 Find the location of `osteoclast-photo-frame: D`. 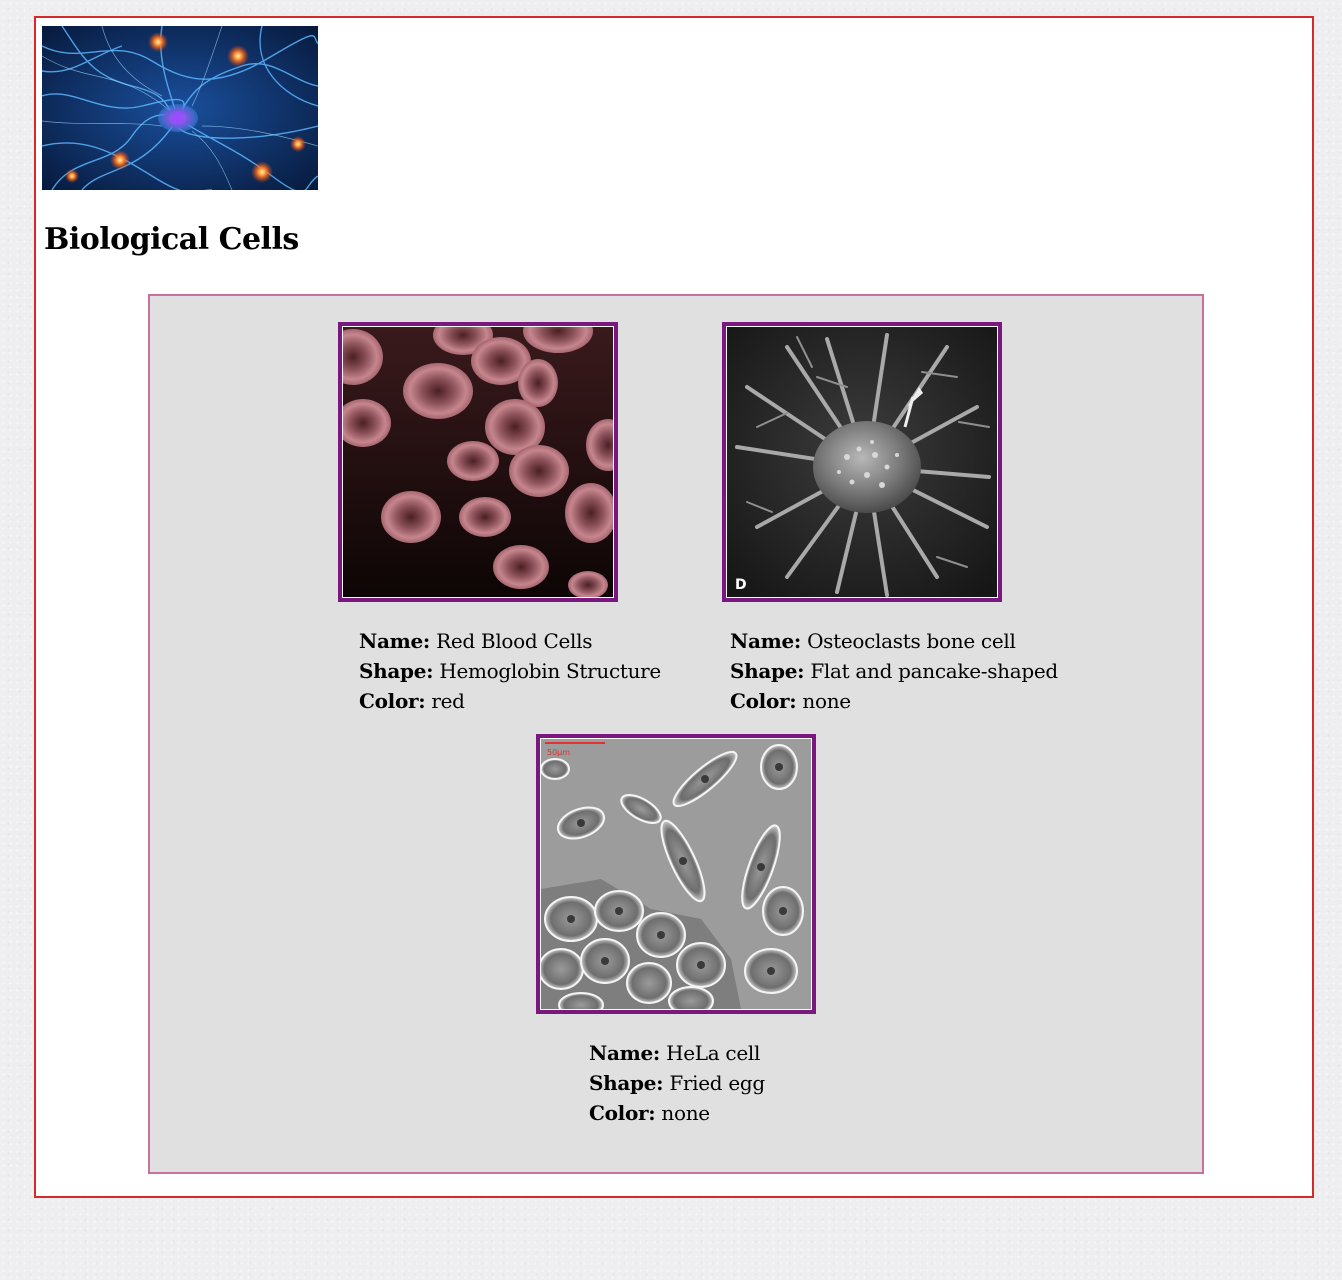

osteoclast-photo-frame: D is located at coordinates (862, 462).